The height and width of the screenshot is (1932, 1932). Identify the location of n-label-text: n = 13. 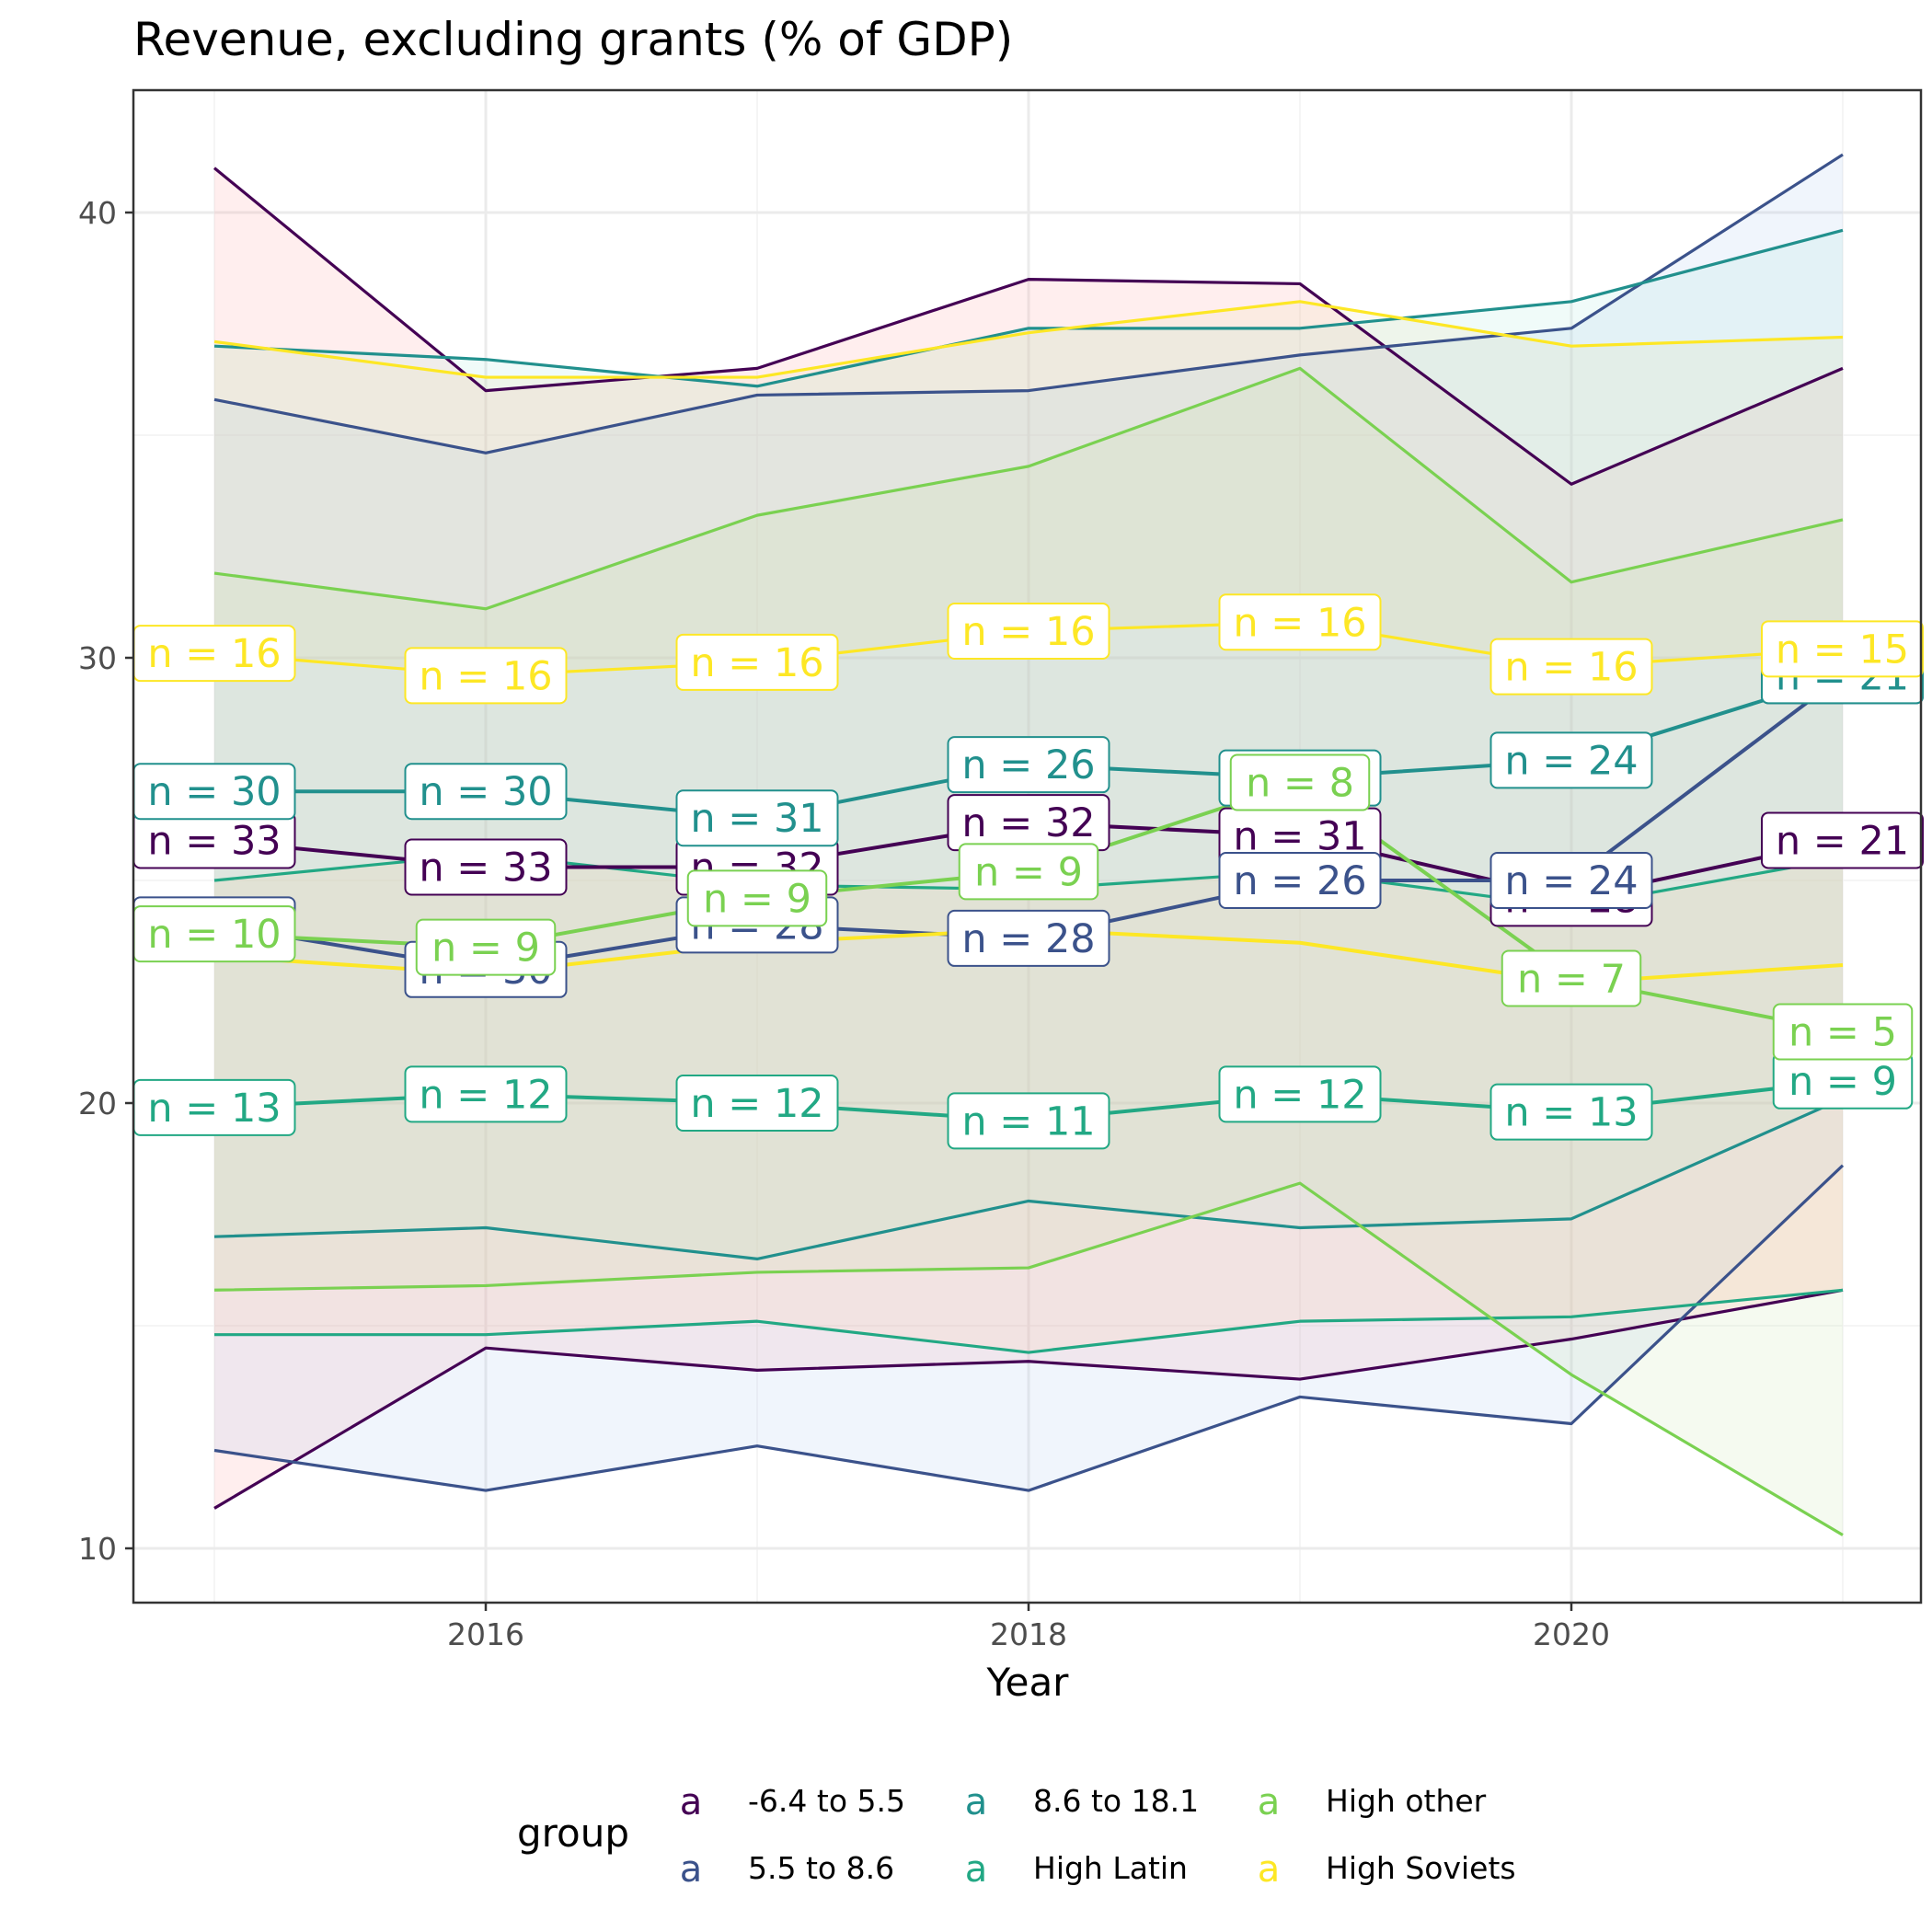
(1571, 1113).